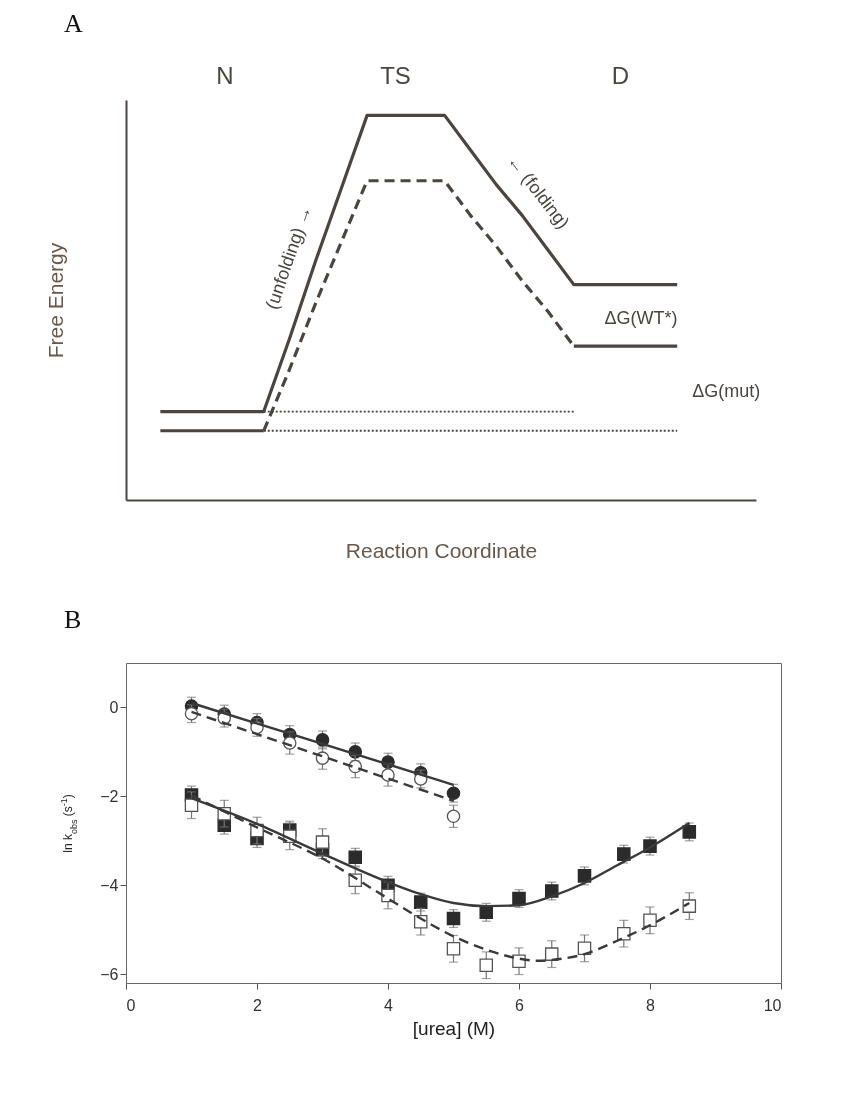 The height and width of the screenshot is (1108, 847). Describe the element at coordinates (772, 1005) in the screenshot. I see `x-tick-label: 10` at that location.